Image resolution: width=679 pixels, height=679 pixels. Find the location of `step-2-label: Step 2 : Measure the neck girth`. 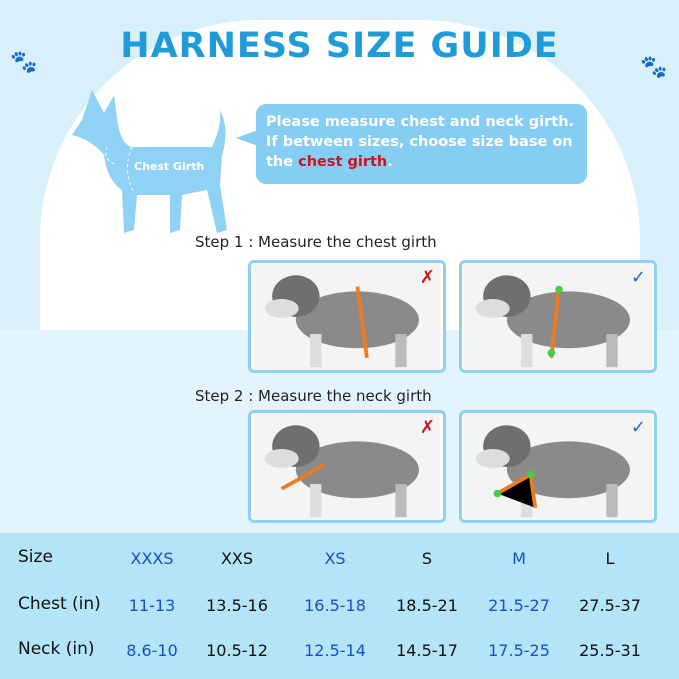

step-2-label: Step 2 : Measure the neck girth is located at coordinates (313, 396).